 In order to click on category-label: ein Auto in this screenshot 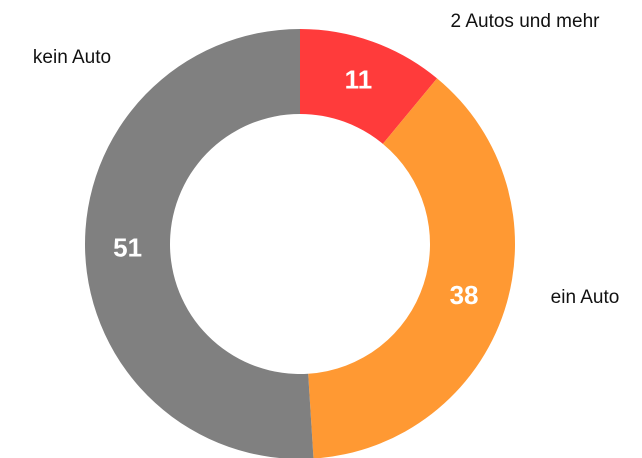, I will do `click(585, 297)`.